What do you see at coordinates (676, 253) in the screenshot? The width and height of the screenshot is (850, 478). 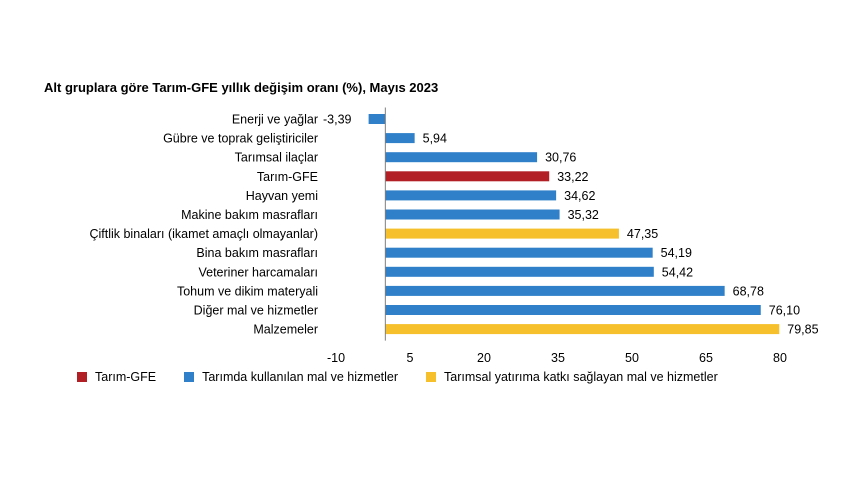 I see `value-label: 54,19` at bounding box center [676, 253].